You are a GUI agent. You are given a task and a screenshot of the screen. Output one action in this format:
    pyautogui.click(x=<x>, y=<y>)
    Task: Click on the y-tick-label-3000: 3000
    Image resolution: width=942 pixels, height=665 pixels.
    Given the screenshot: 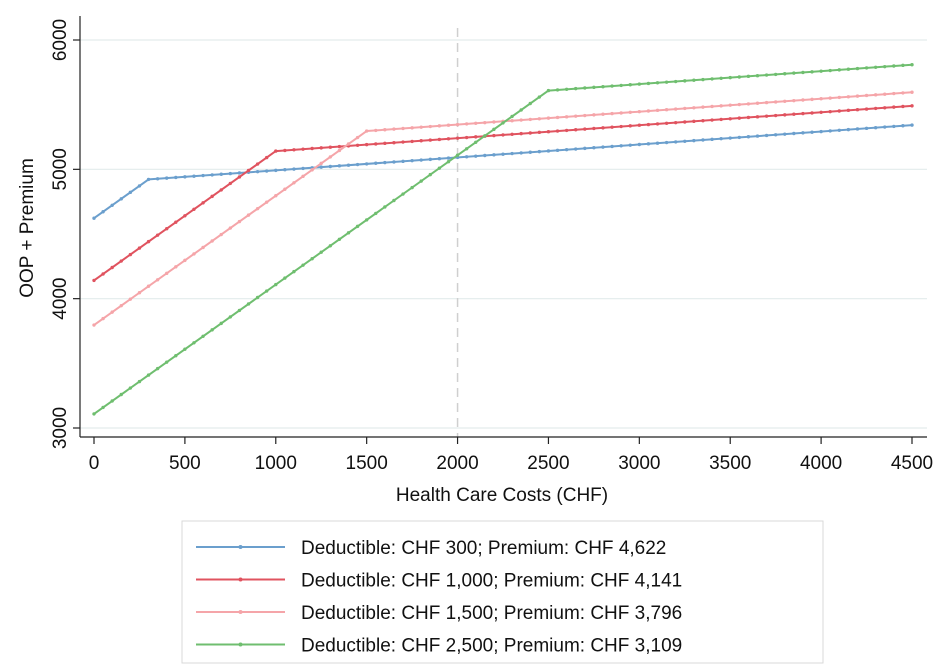 What is the action you would take?
    pyautogui.click(x=60, y=428)
    